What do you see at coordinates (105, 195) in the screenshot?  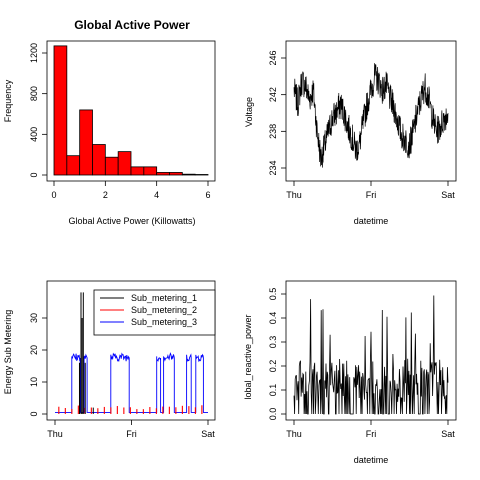 I see `x-tick-label: 2` at bounding box center [105, 195].